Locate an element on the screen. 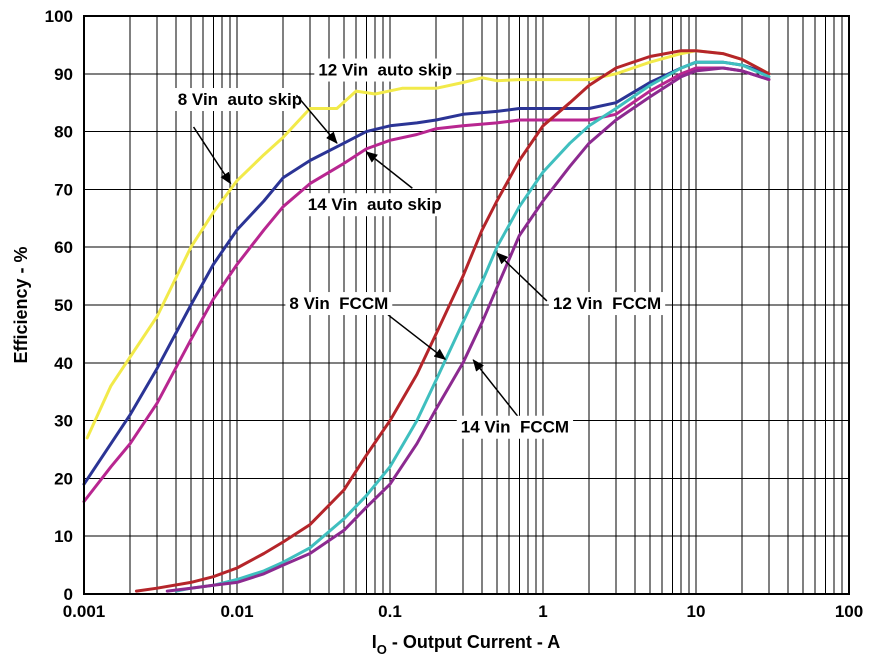 This screenshot has height=659, width=871. x-tick-label: 10 is located at coordinates (696, 611).